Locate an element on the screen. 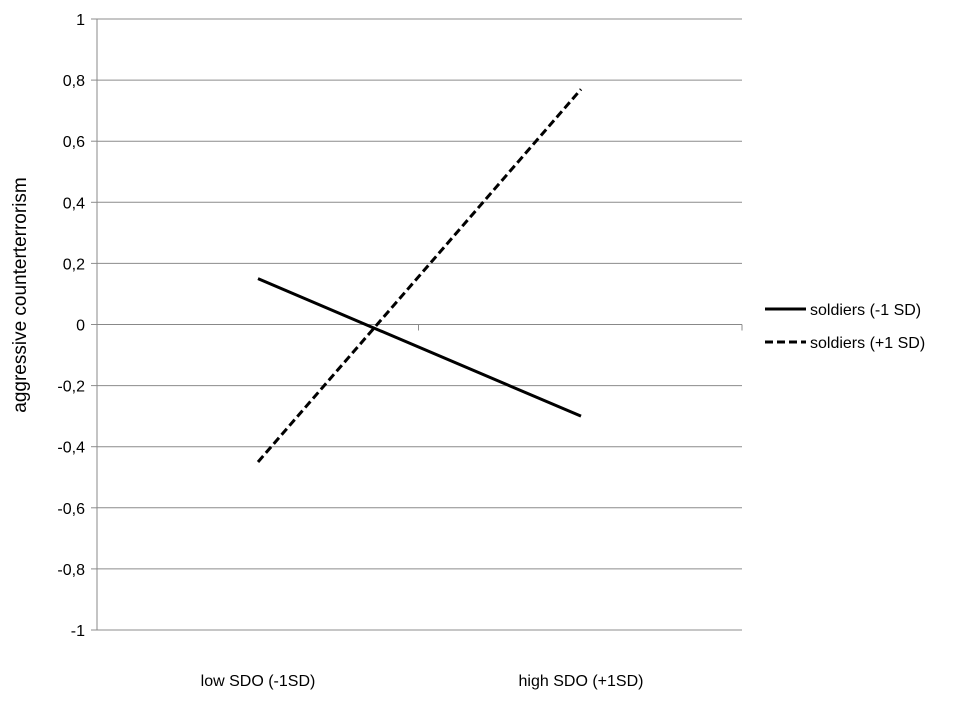 This screenshot has height=703, width=957. y-tick-label: 0,8 is located at coordinates (74, 81).